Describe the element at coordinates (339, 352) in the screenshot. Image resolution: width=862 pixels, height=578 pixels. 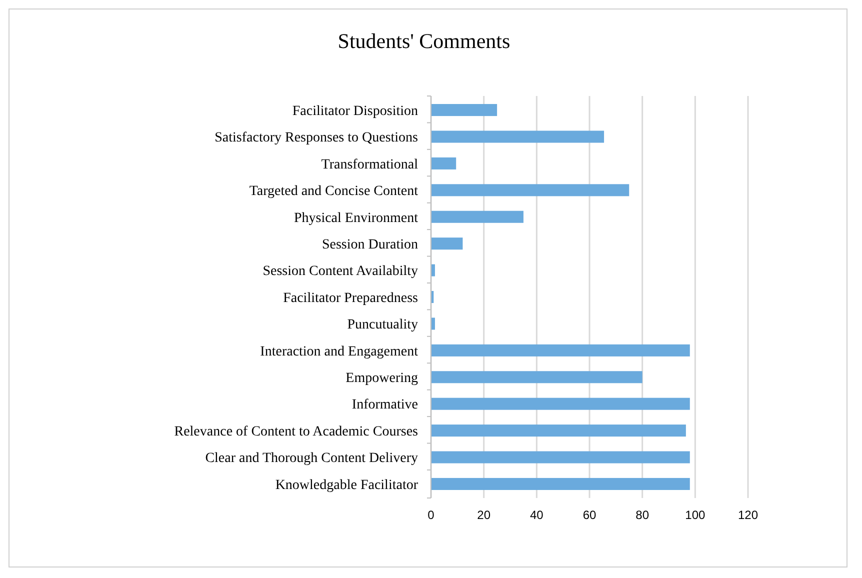
I see `y-tick-label: Interaction and Engagement` at that location.